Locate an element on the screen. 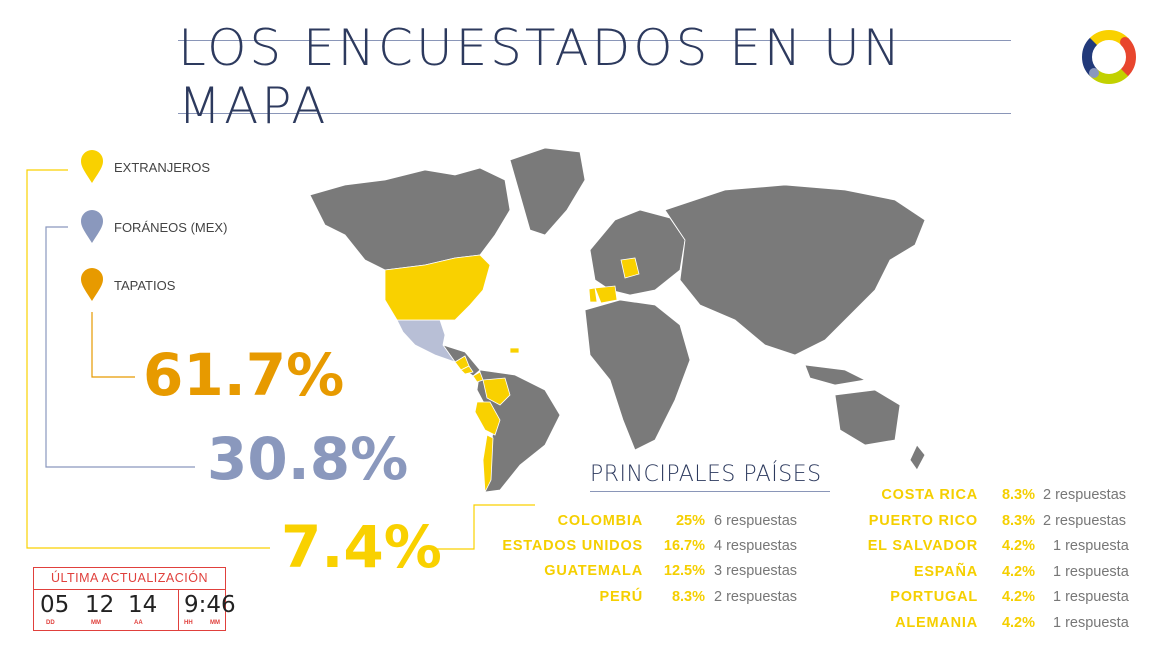 The width and height of the screenshot is (1170, 658). region-colombia is located at coordinates (496, 391).